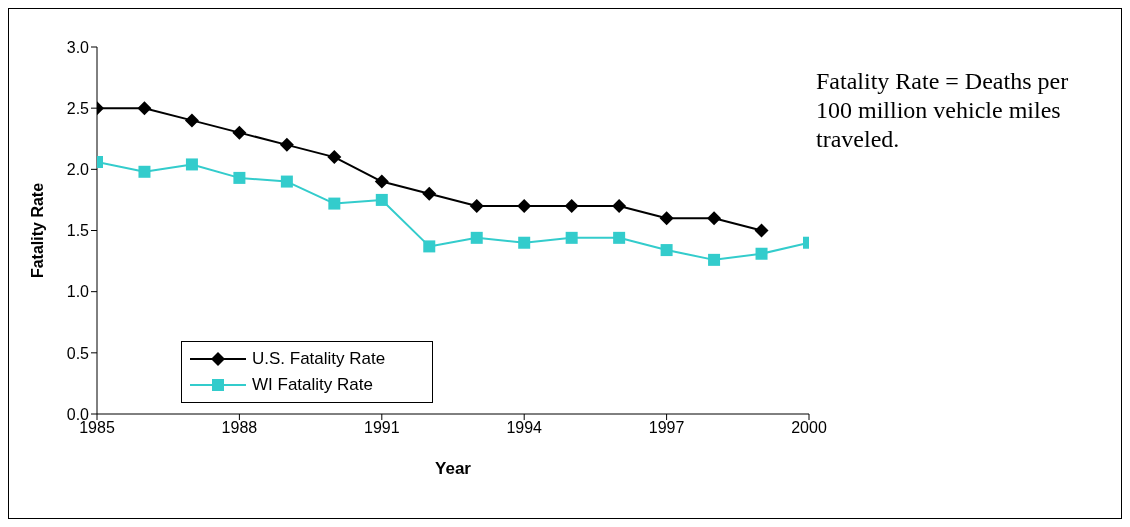  I want to click on text: Fatality Rate = Deaths per 100 million vehicle miles traveled., so click(943, 110).